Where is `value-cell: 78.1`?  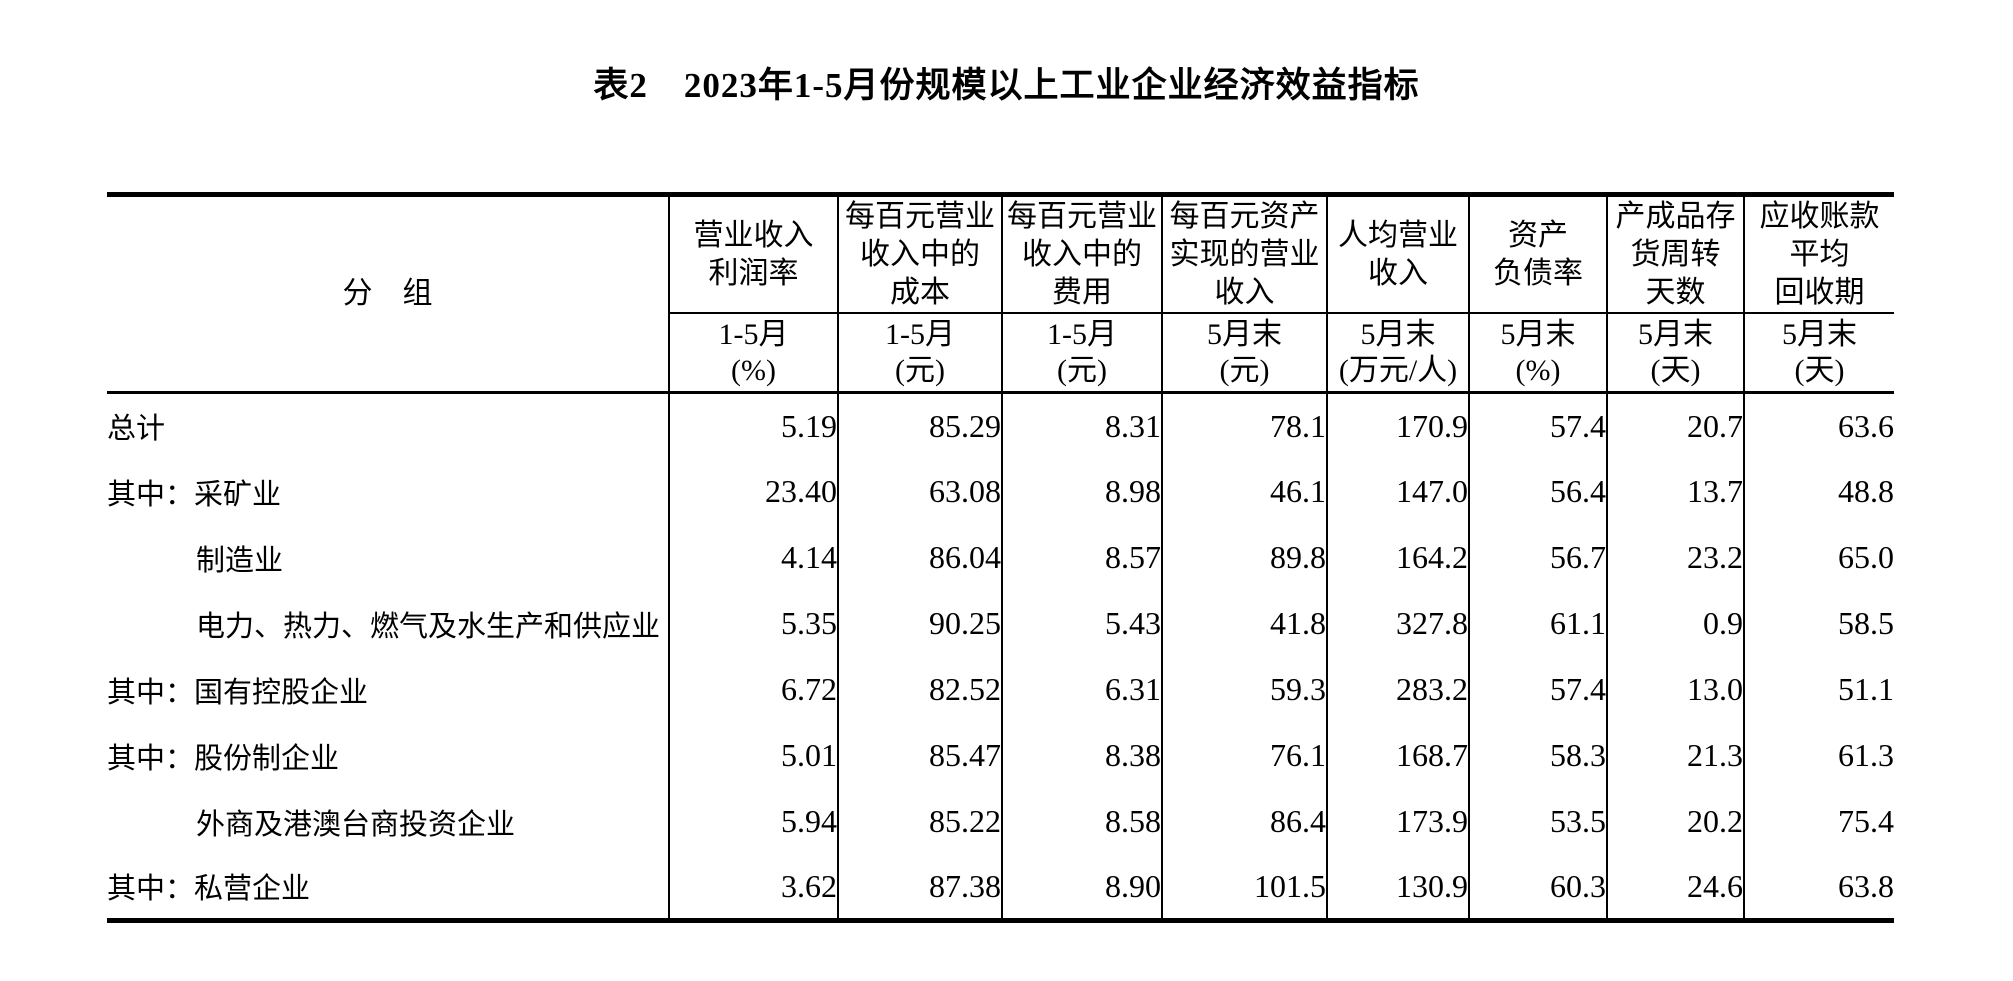
value-cell: 78.1 is located at coordinates (1244, 425).